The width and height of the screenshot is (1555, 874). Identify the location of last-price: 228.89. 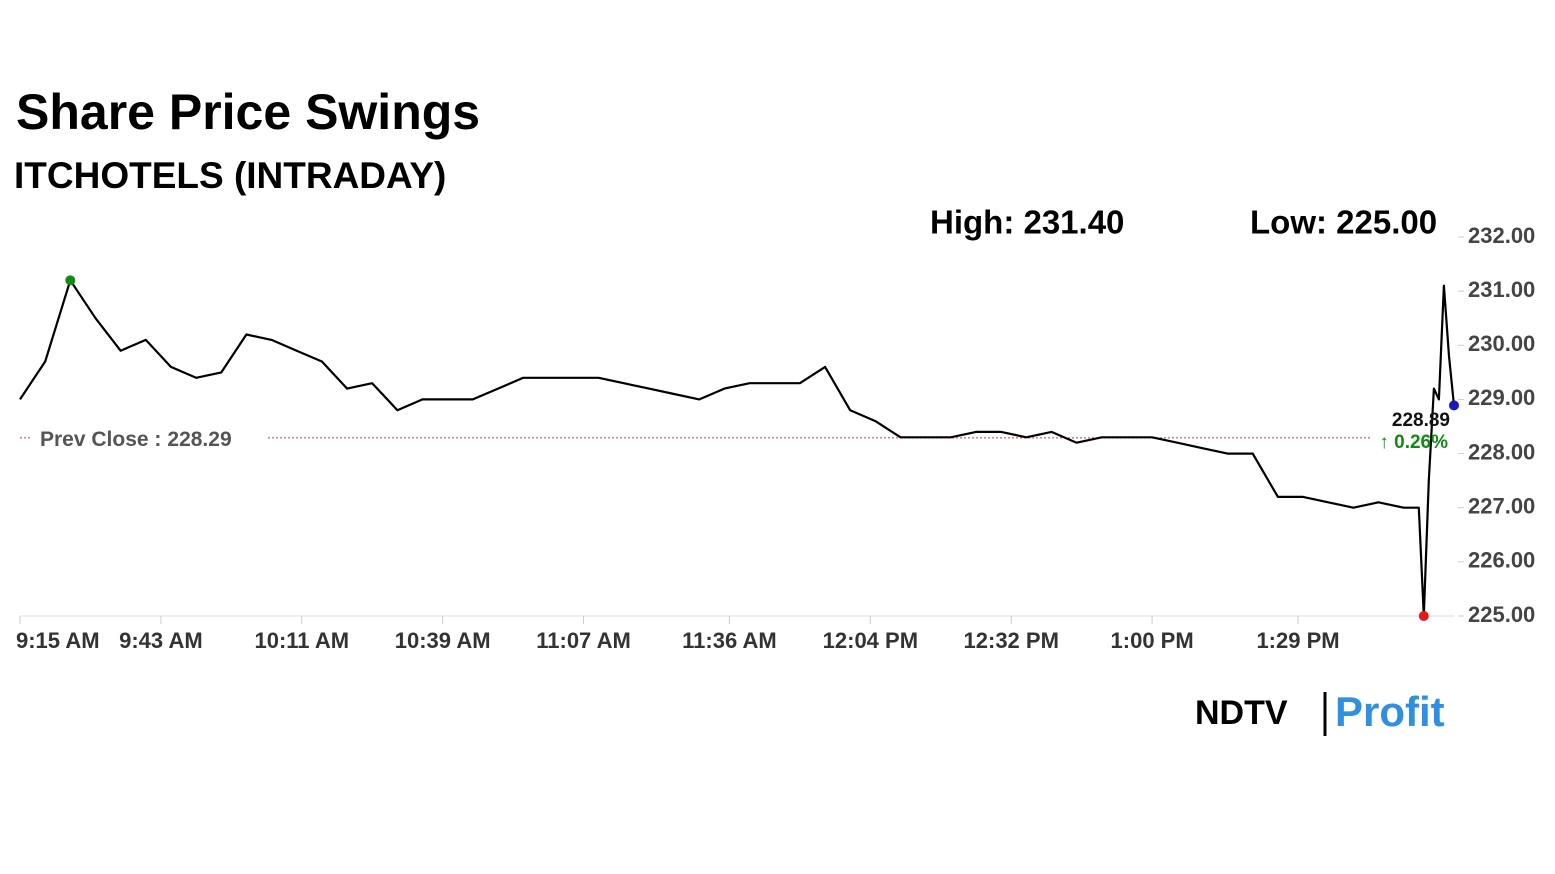
(1421, 420).